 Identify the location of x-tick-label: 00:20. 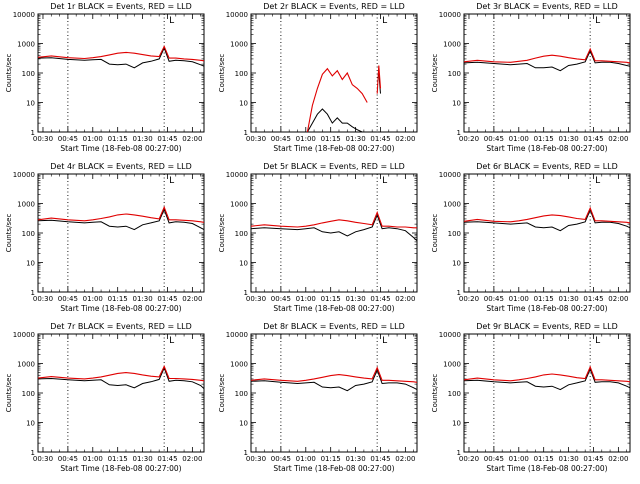
(469, 139).